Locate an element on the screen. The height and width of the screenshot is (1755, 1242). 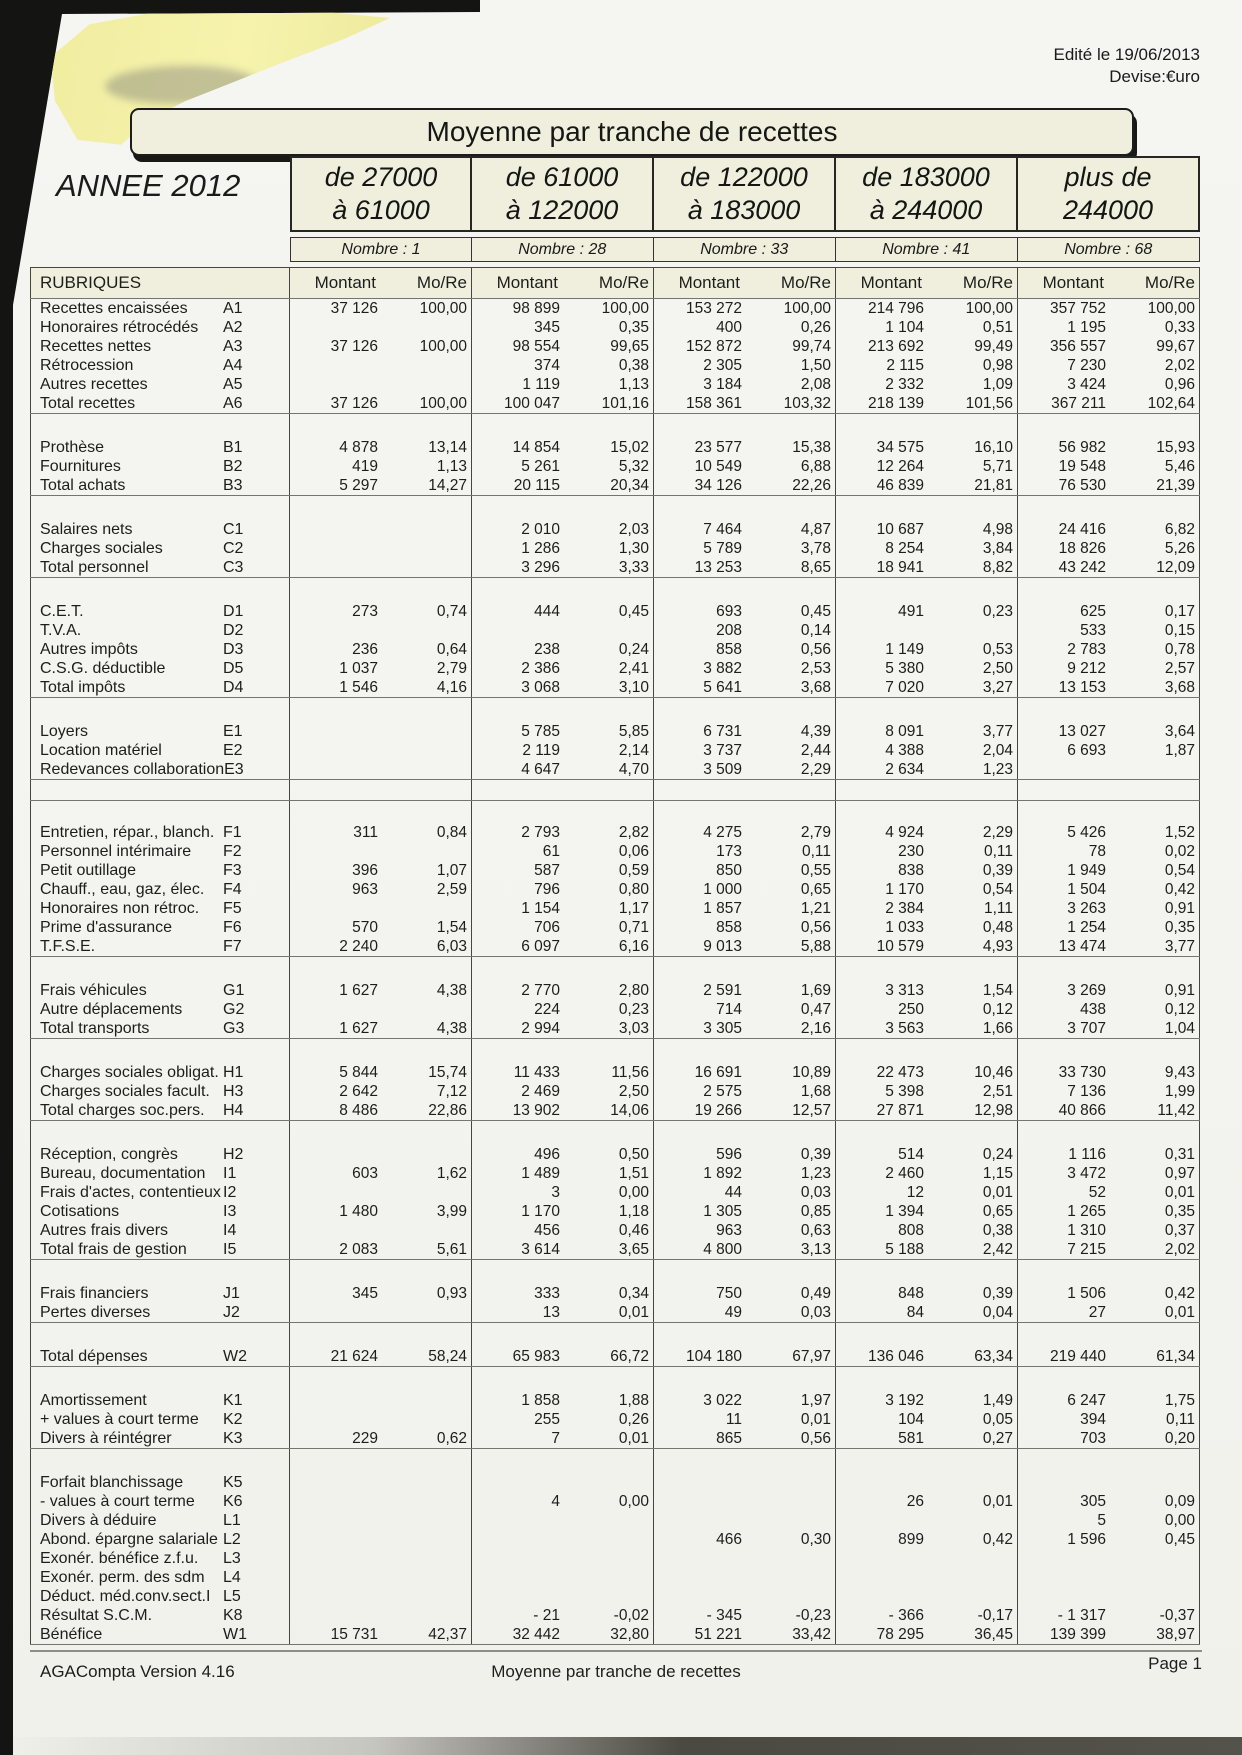
cell-mo-re: 99,49 is located at coordinates (978, 346).